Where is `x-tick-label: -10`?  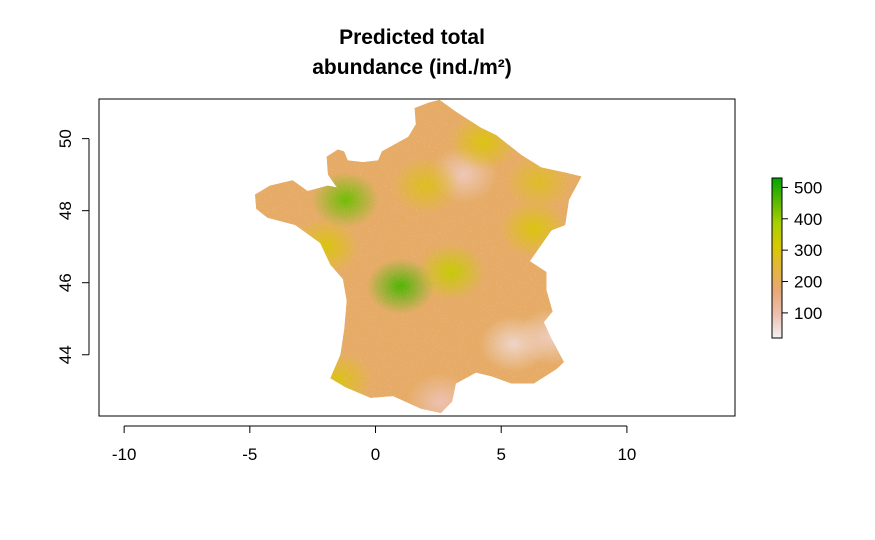
x-tick-label: -10 is located at coordinates (124, 454).